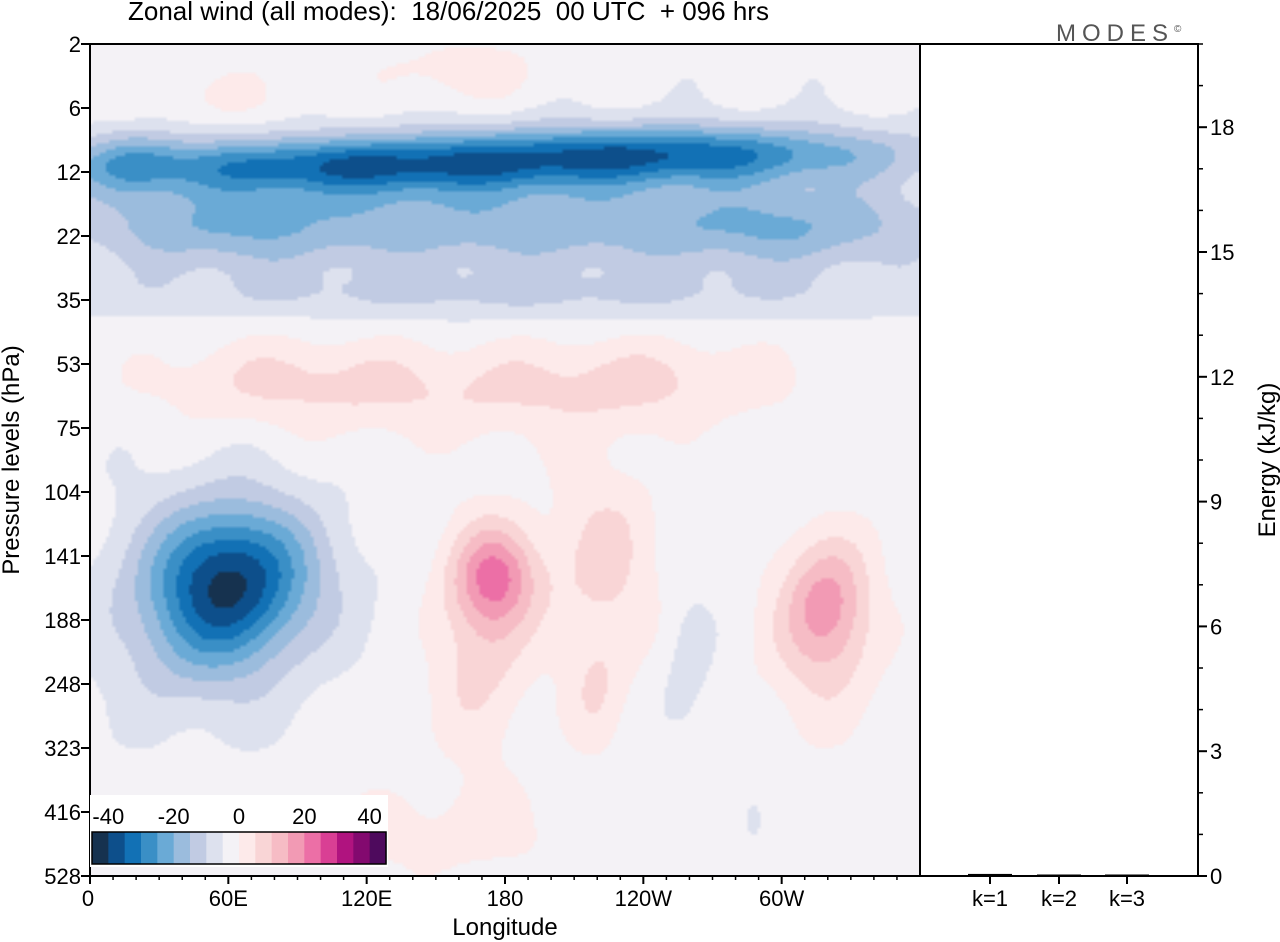 This screenshot has width=1280, height=942. Describe the element at coordinates (108, 816) in the screenshot. I see `colorbar-tick-label: -40` at that location.